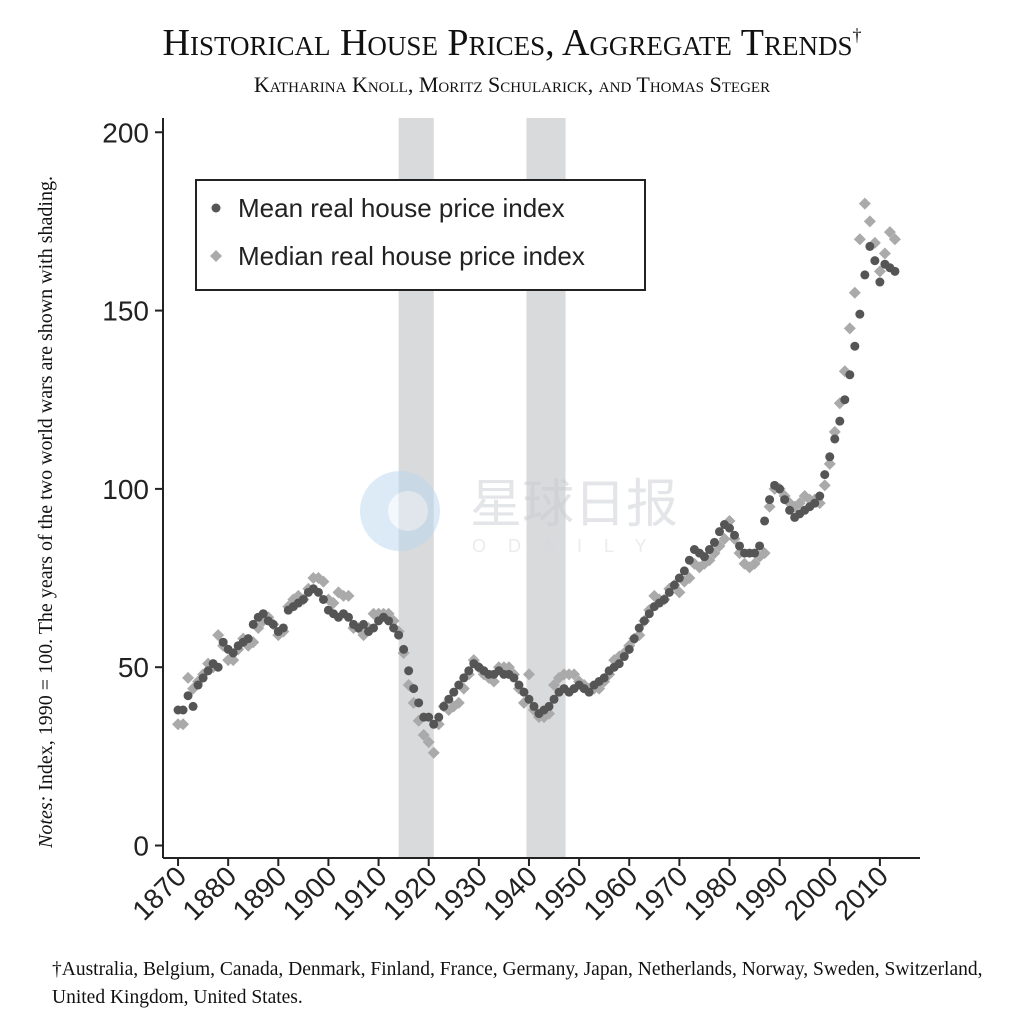 The width and height of the screenshot is (1024, 1024). Describe the element at coordinates (510, 893) in the screenshot. I see `x-tick-label: 1940` at that location.